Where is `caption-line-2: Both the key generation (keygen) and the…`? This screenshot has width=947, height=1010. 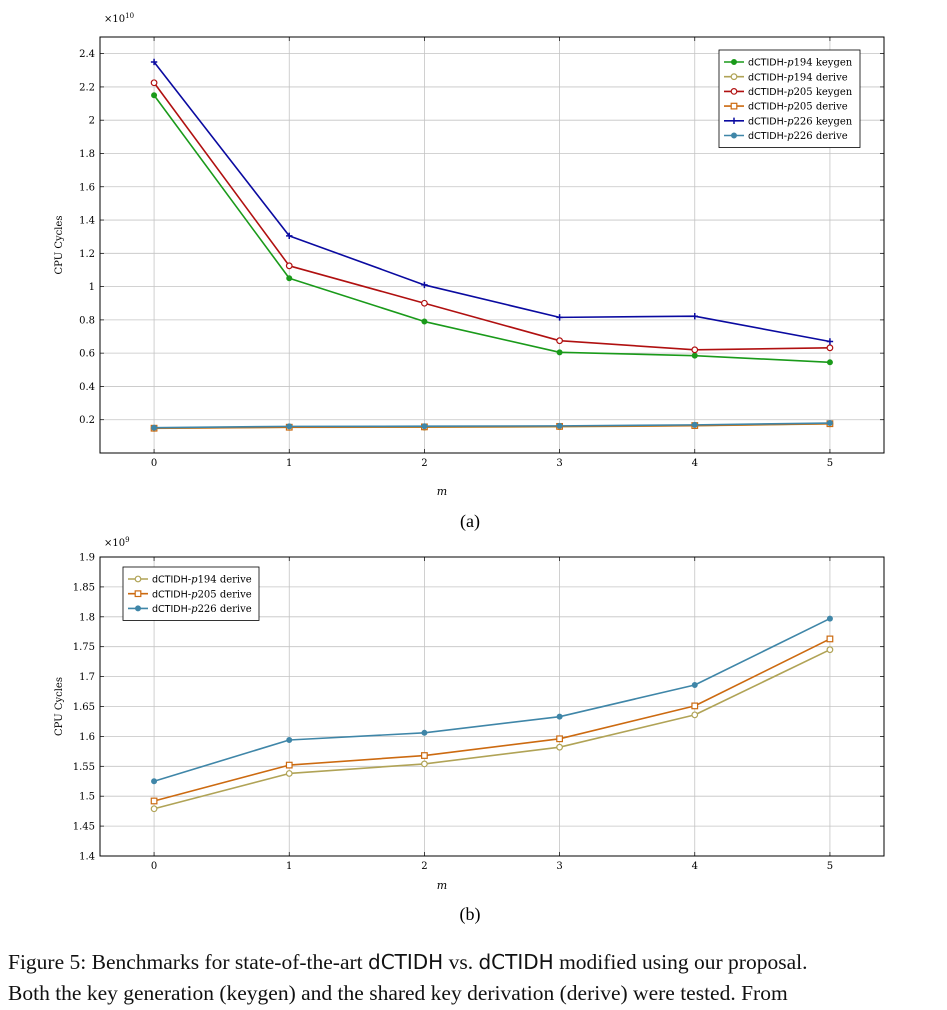 caption-line-2: Both the key generation (keygen) and the… is located at coordinates (398, 993).